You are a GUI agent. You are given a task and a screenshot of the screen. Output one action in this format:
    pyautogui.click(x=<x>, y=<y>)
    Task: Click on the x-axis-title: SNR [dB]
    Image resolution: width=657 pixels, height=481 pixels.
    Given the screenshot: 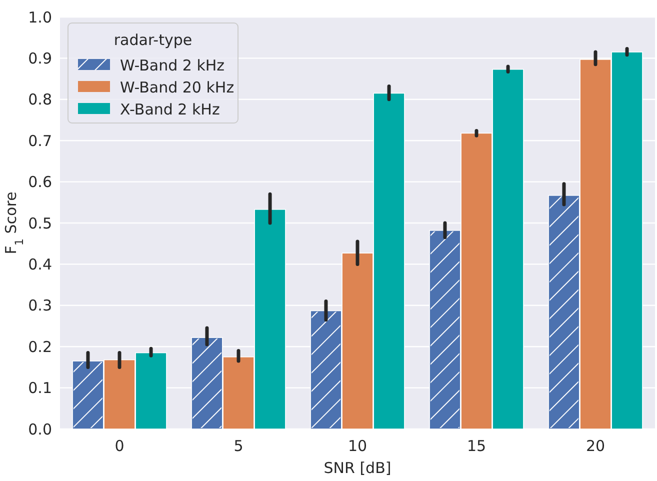 What is the action you would take?
    pyautogui.click(x=358, y=468)
    